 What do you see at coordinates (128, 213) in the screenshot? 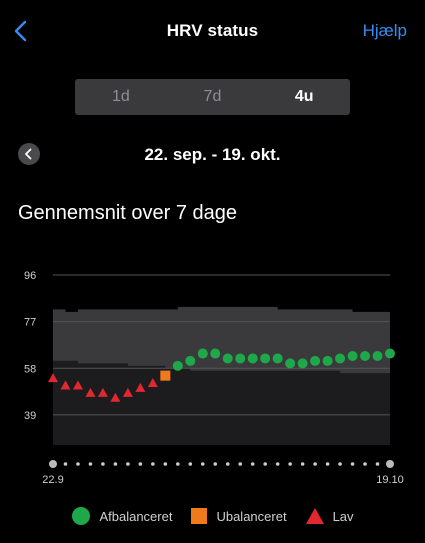
I see `section-title: Gennemsnit over 7 dage` at bounding box center [128, 213].